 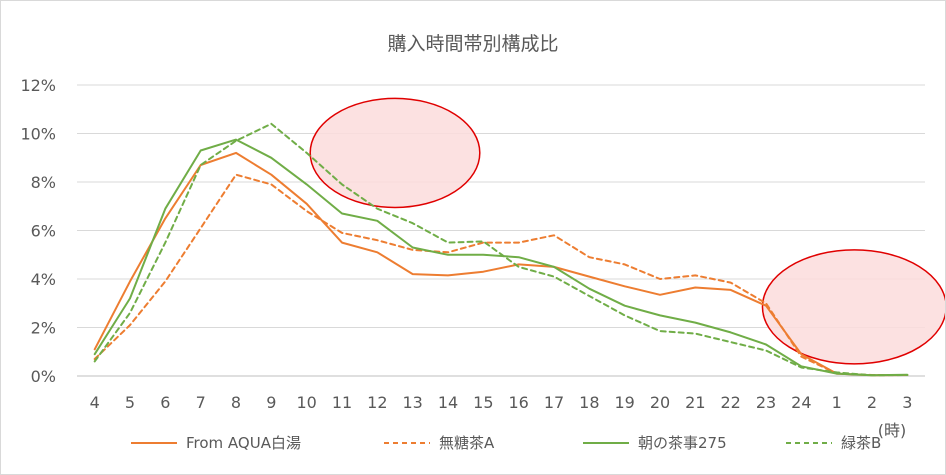 I want to click on x-tick-label: 16, so click(x=518, y=402).